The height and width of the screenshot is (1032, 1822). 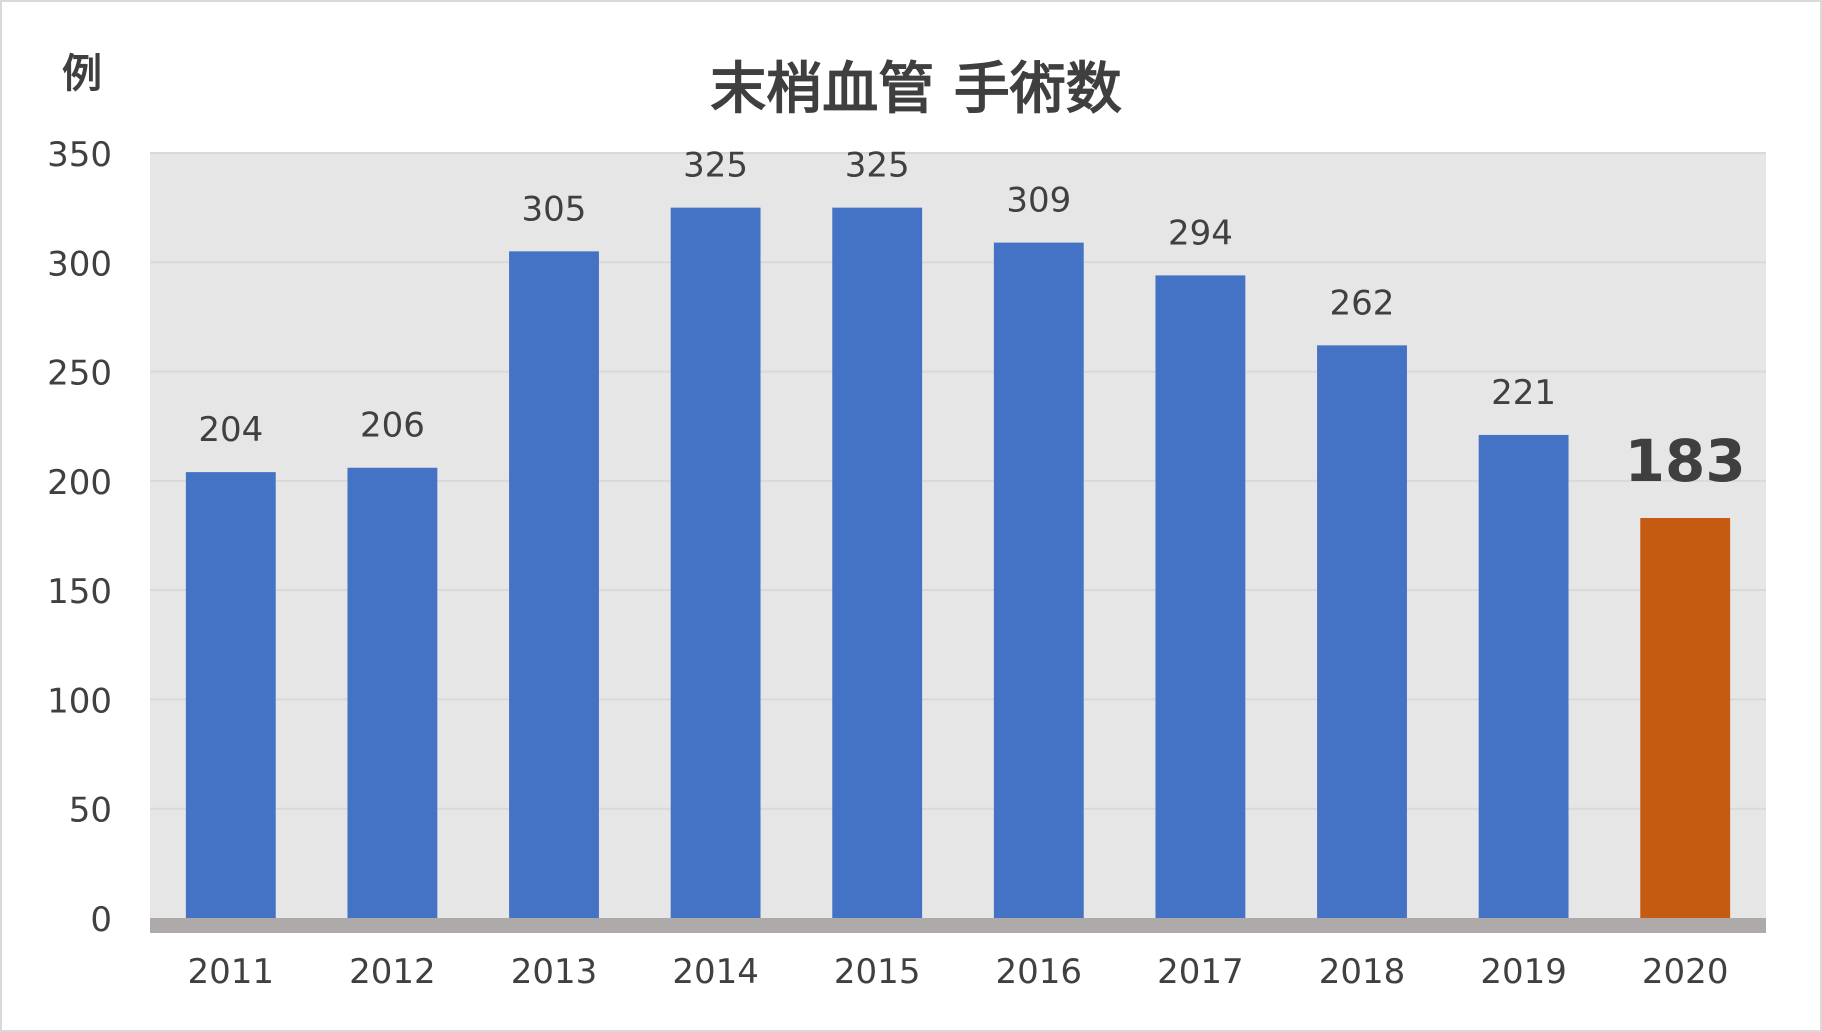 What do you see at coordinates (392, 426) in the screenshot?
I see `data-label: 206` at bounding box center [392, 426].